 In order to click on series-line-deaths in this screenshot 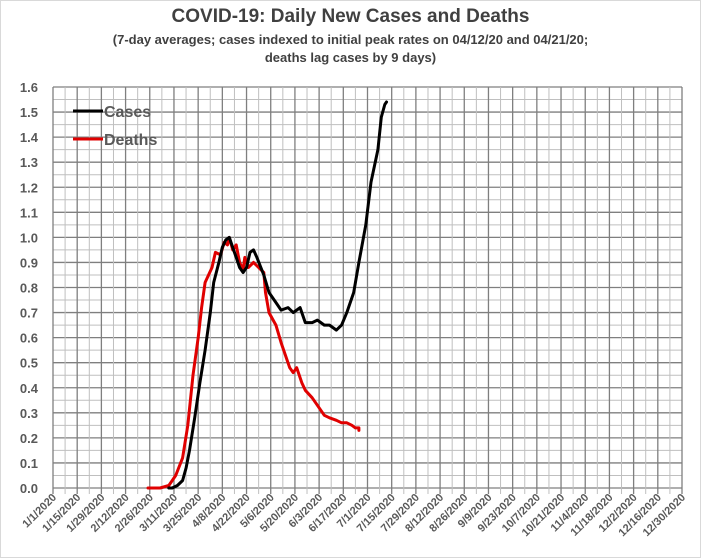, I will do `click(253, 362)`.